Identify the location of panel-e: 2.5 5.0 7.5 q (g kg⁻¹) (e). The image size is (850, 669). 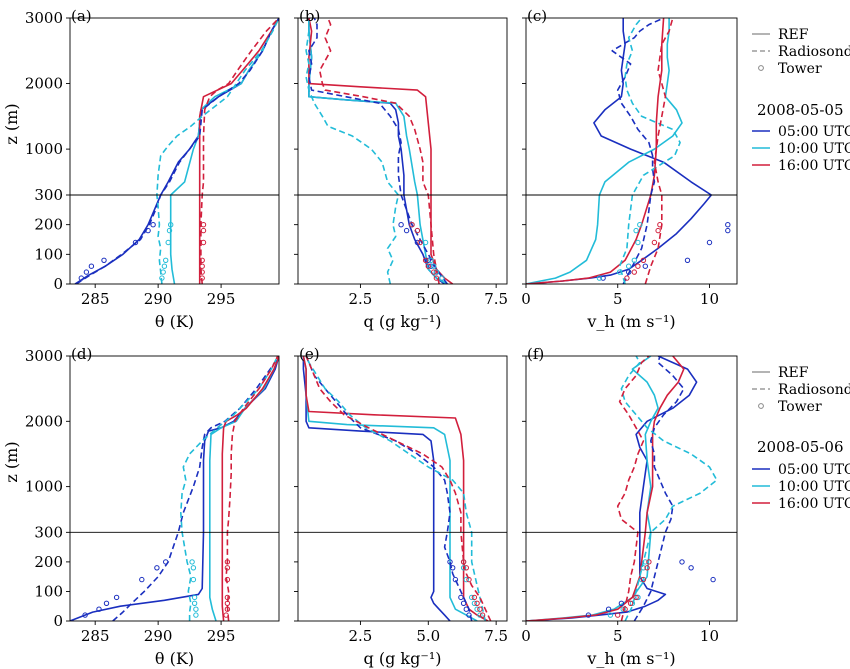
(401, 506).